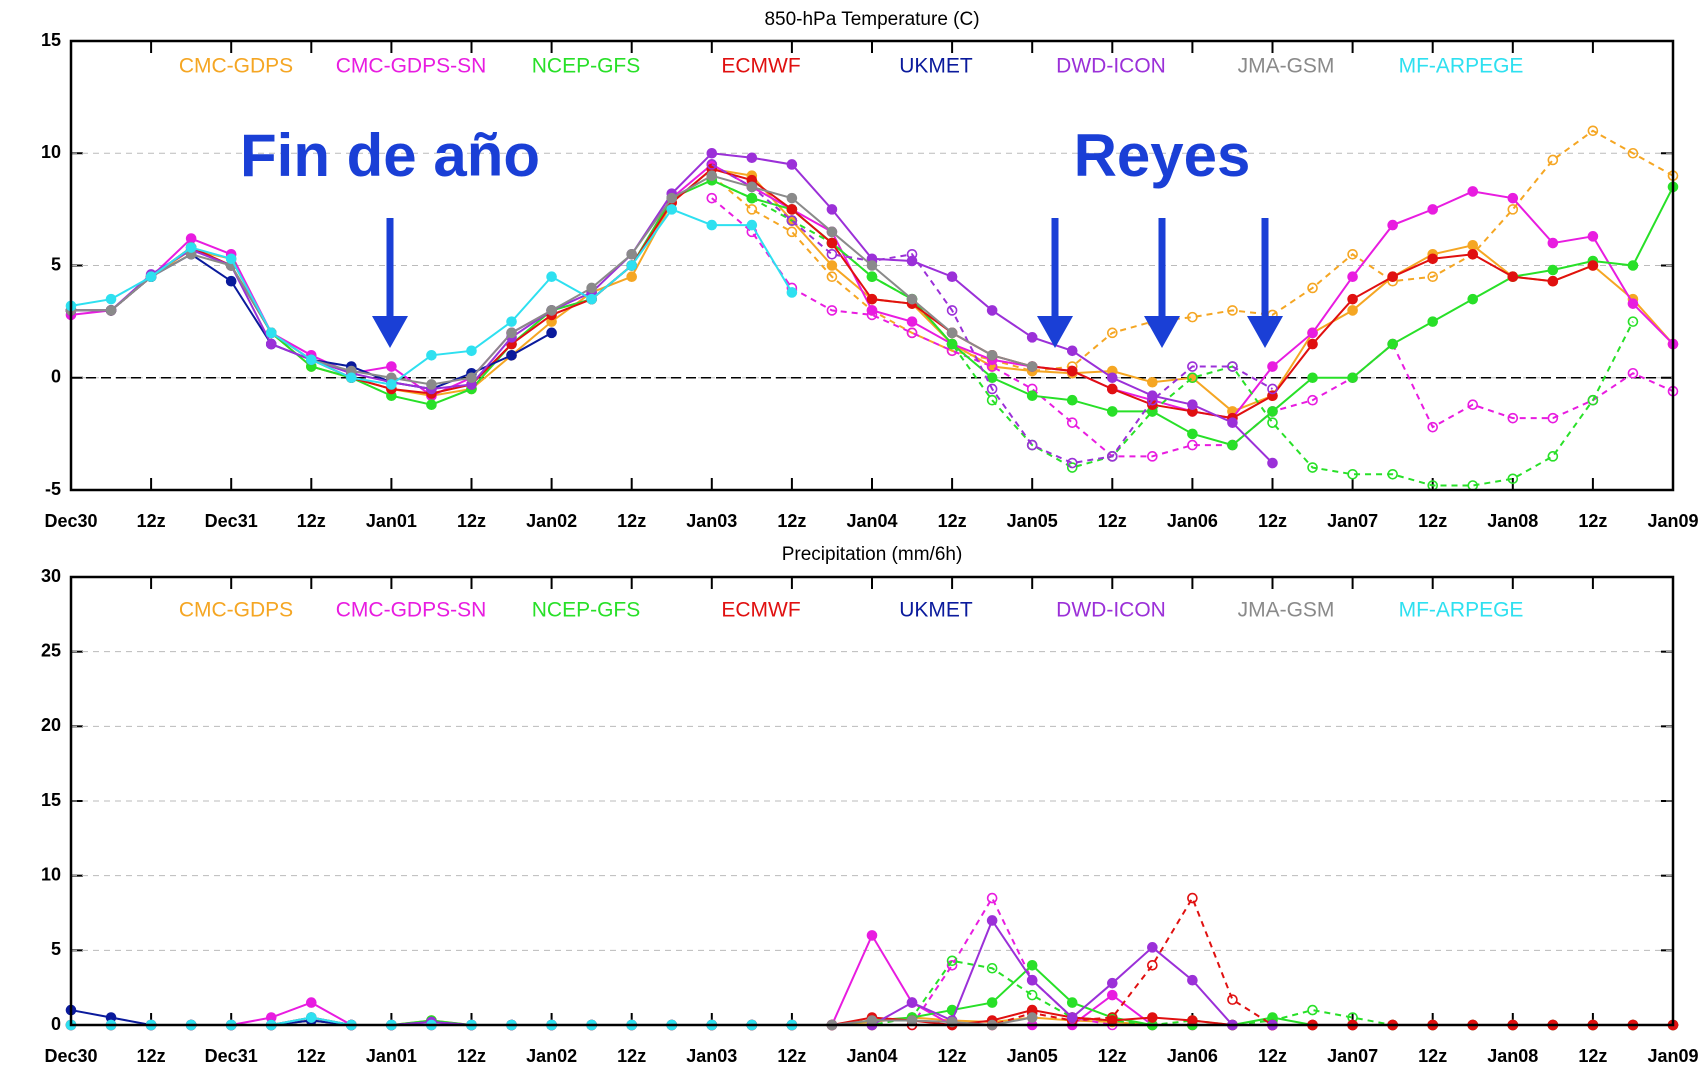 This screenshot has height=1086, width=1706. Describe the element at coordinates (1352, 1056) in the screenshot. I see `x-tick-label: Jan07` at that location.